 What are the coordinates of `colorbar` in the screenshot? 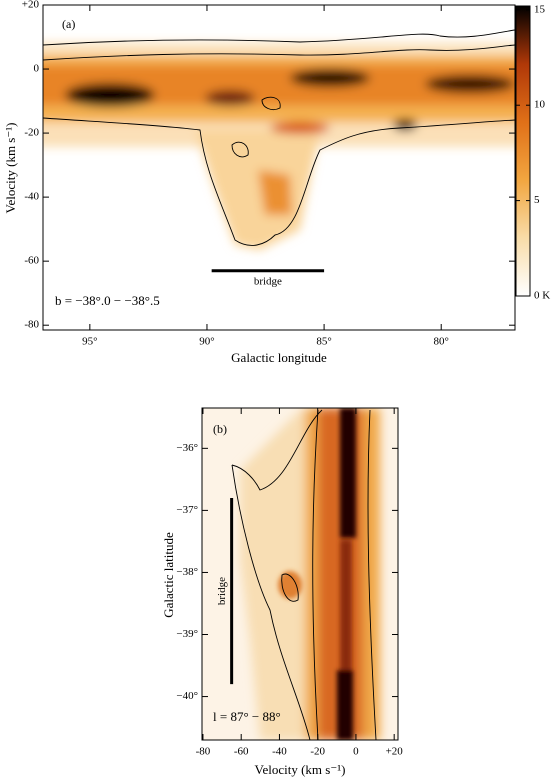 It's located at (523, 151).